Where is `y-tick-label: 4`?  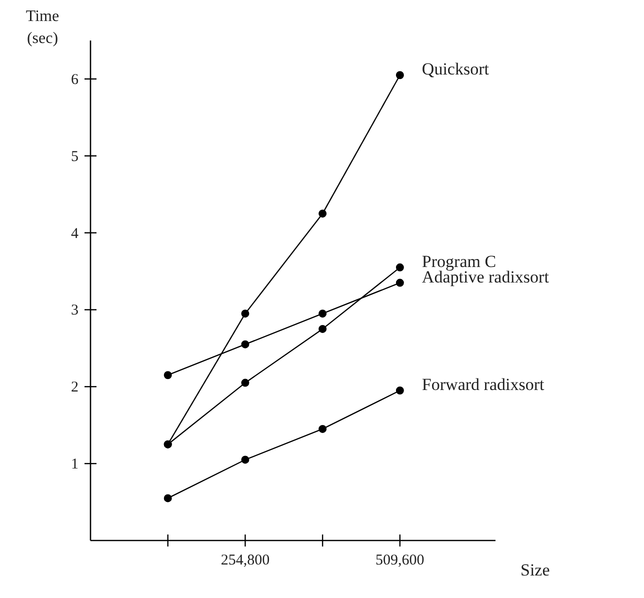 y-tick-label: 4 is located at coordinates (75, 234).